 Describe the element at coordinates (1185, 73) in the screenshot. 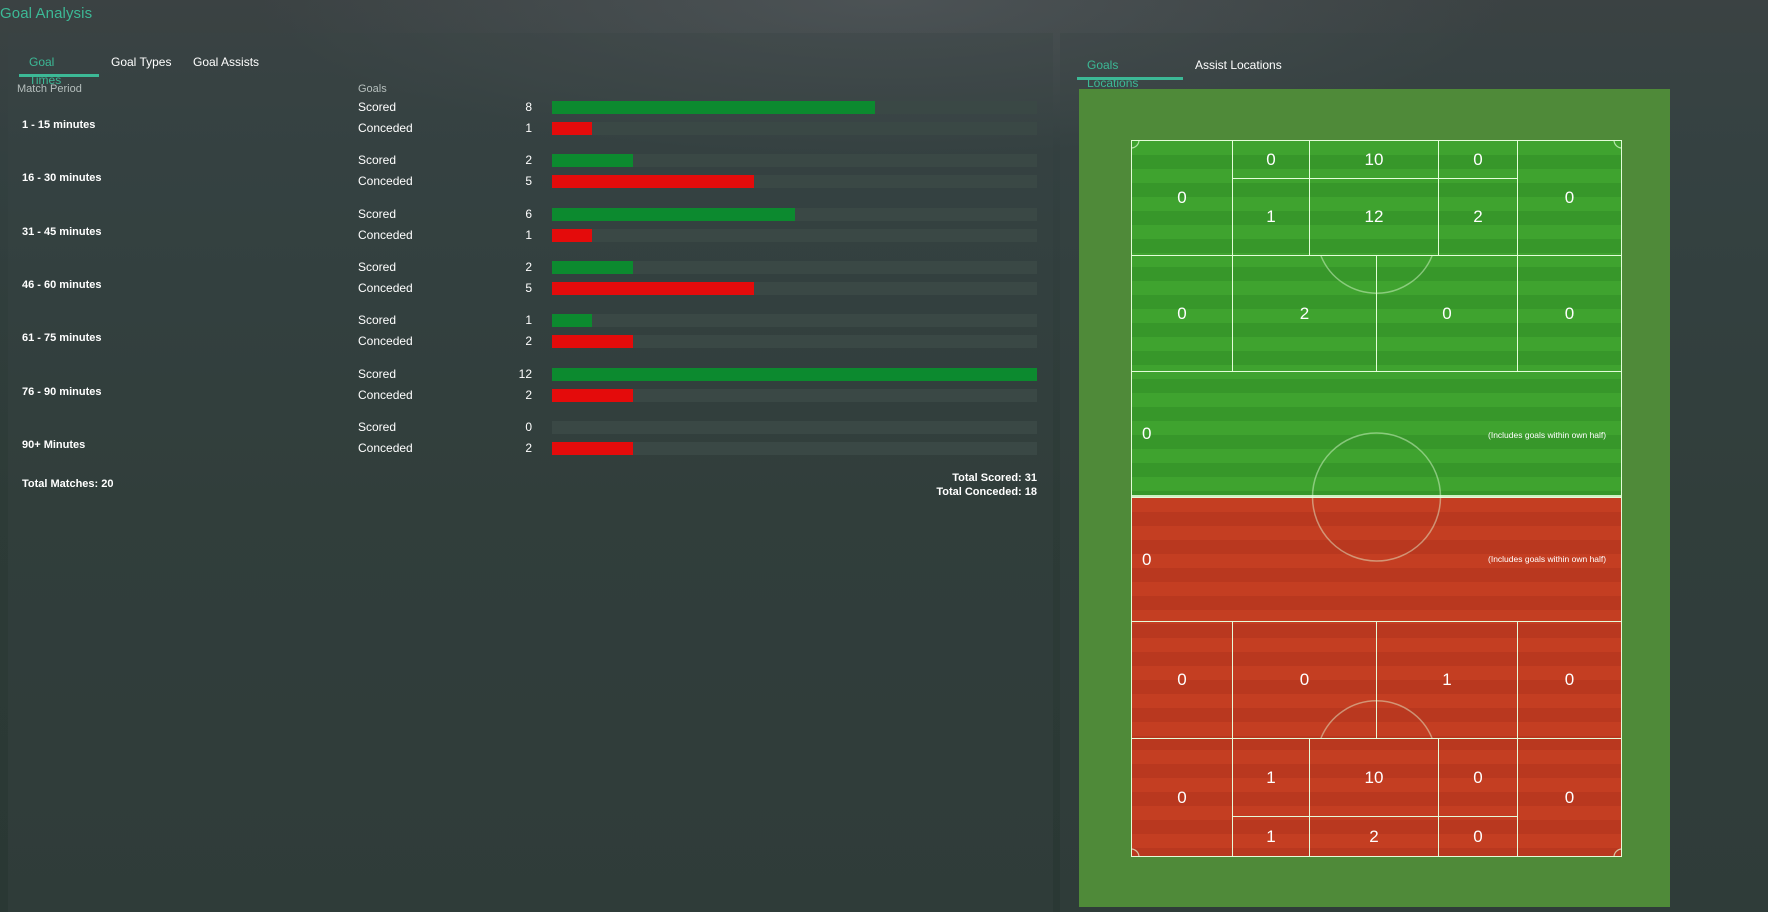

I see `right-tab-bar: Goals Locations Assist Locations` at that location.